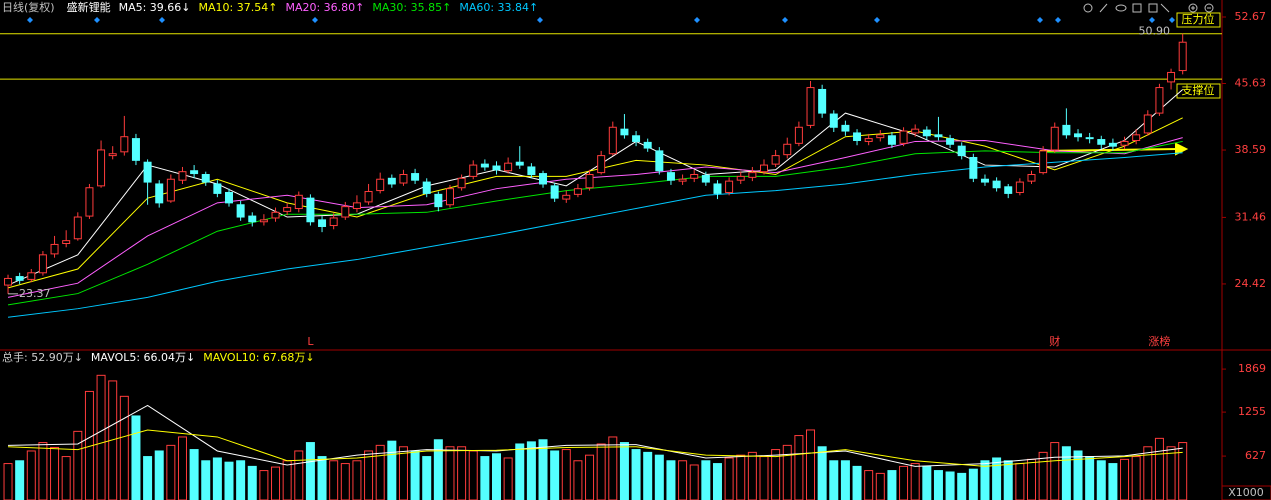 The width and height of the screenshot is (1271, 500). What do you see at coordinates (1054, 341) in the screenshot?
I see `event-label: 财` at bounding box center [1054, 341].